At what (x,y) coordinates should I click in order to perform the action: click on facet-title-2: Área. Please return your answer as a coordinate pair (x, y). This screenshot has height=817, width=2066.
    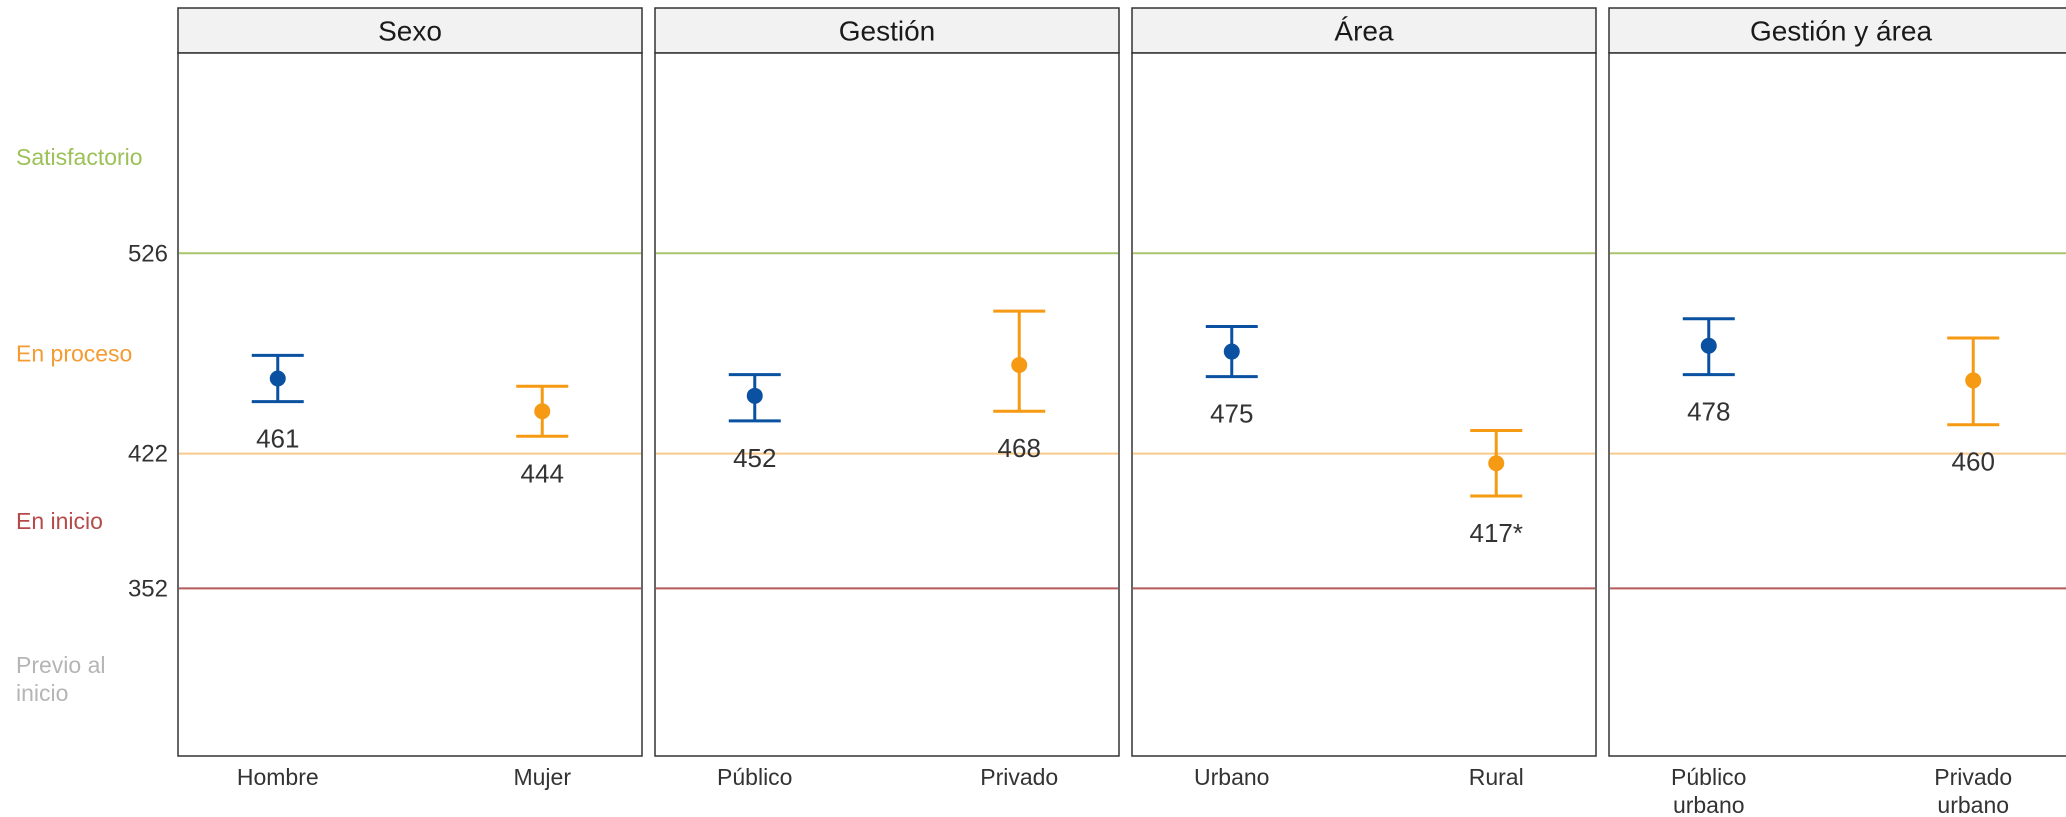
    Looking at the image, I should click on (1364, 31).